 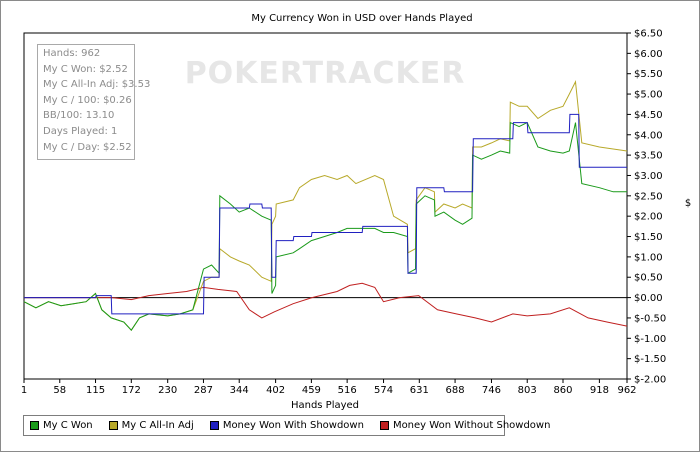 I want to click on x-tick-label: 1, so click(x=24, y=390).